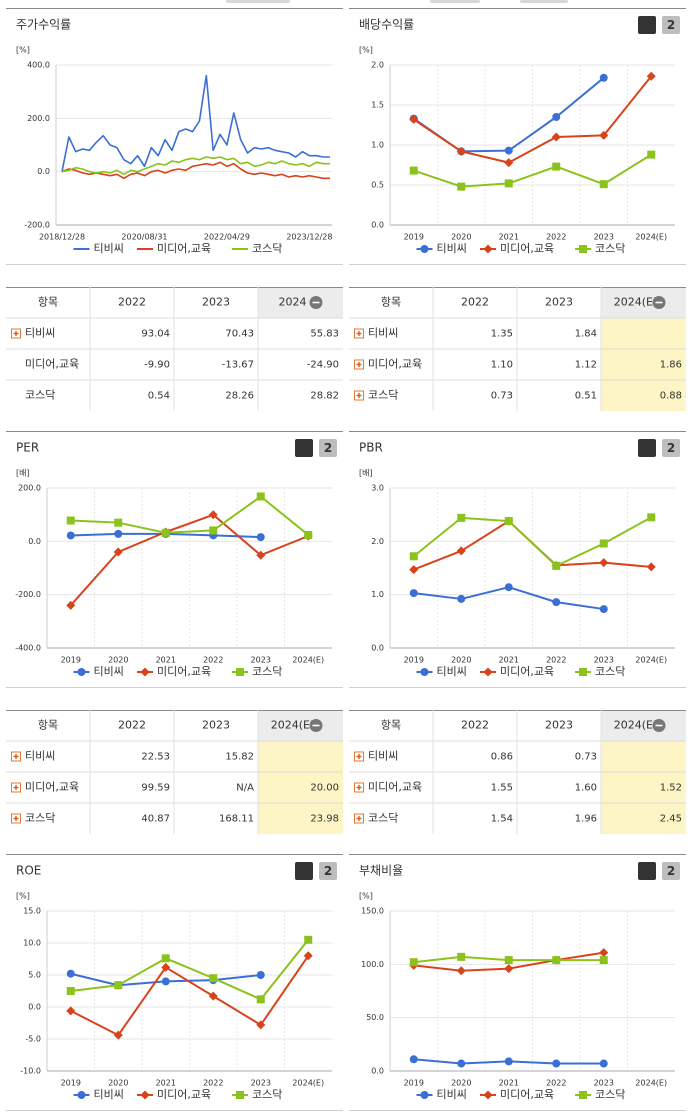 The image size is (691, 1115). I want to click on x-tick-label: 2023/12/28, so click(309, 237).